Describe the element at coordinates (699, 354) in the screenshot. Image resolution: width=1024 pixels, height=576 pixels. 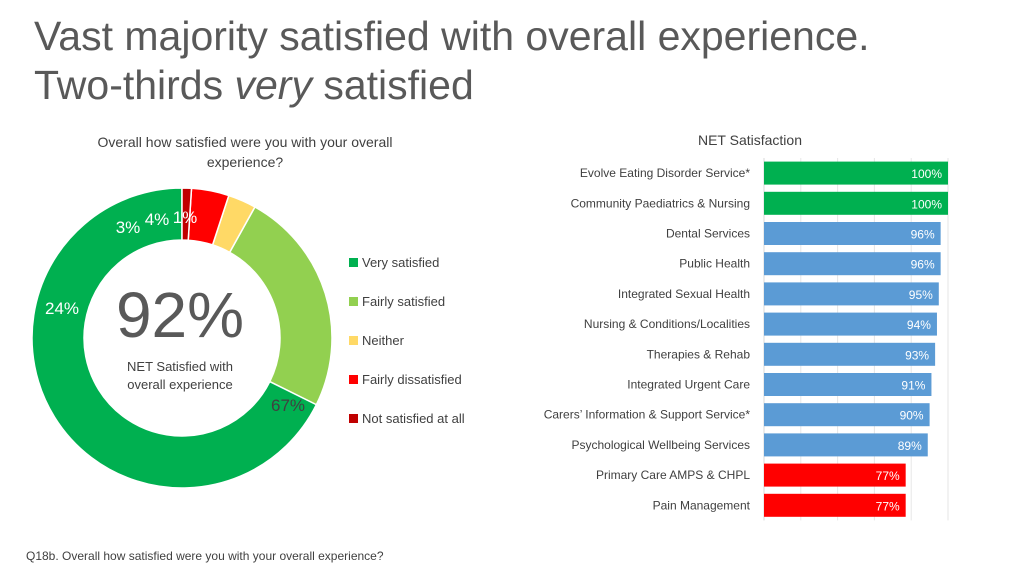
I see `category-label: Therapies & Rehab` at that location.